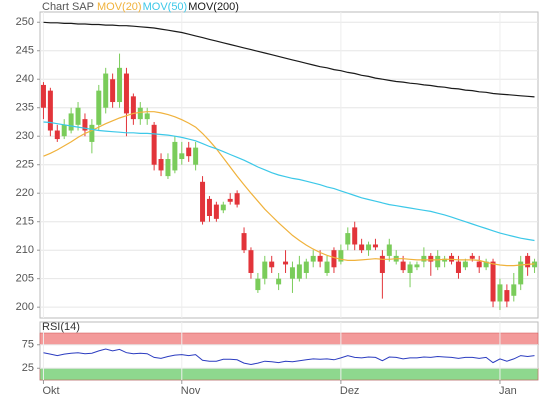  What do you see at coordinates (28, 368) in the screenshot?
I see `y-tick-label: 25` at bounding box center [28, 368].